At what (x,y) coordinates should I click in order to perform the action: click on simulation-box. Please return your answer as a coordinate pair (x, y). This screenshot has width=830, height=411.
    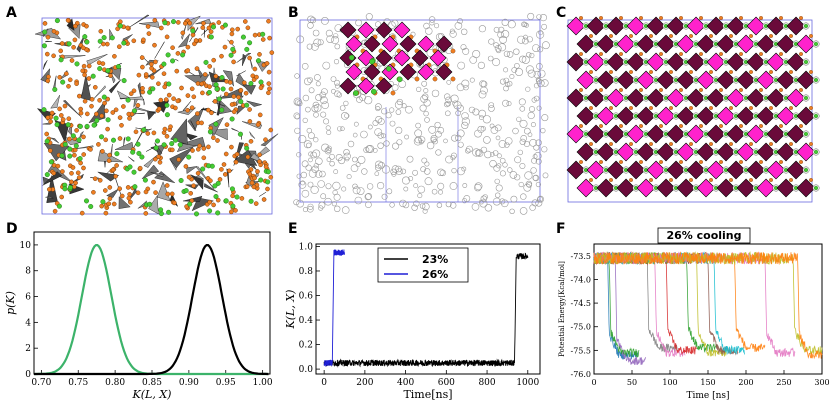
    Looking at the image, I should click on (157, 116).